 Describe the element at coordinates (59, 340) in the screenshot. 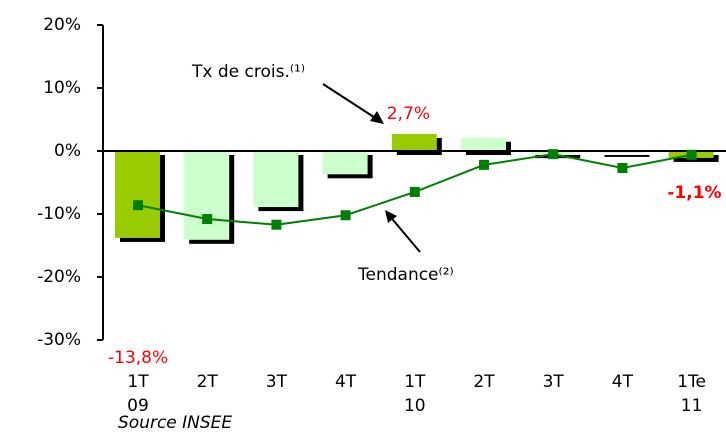

I see `y-tick-label: -30%` at that location.